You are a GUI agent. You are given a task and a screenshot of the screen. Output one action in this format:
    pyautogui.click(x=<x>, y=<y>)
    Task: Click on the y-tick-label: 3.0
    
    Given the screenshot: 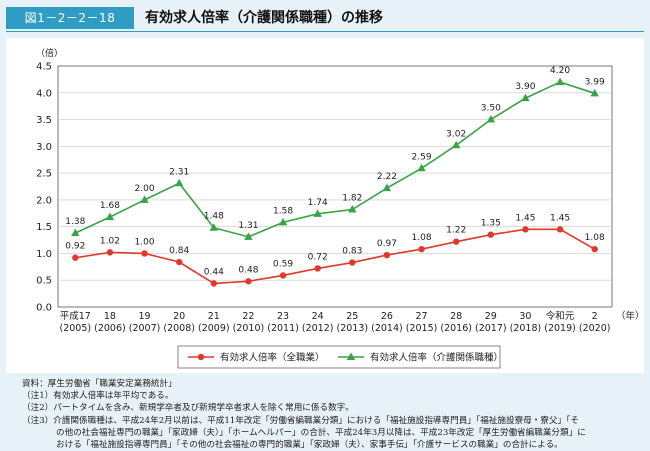 What is the action you would take?
    pyautogui.click(x=44, y=147)
    